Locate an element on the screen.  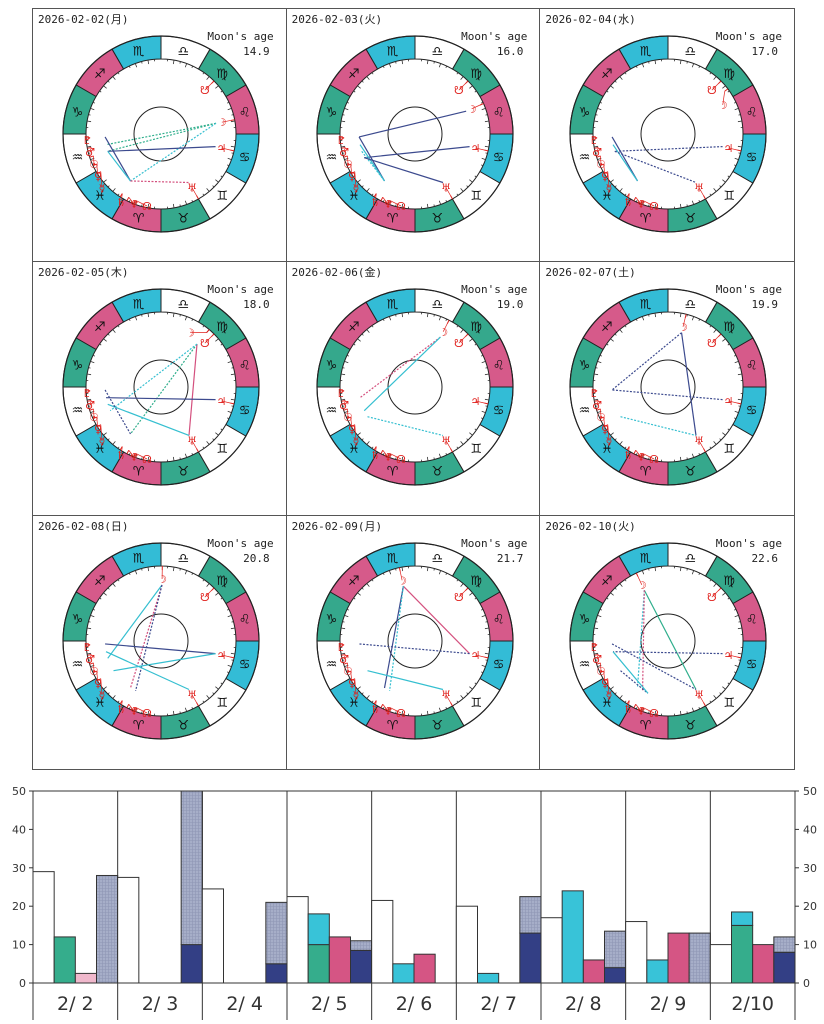
x-category-label: 2/ 9 is located at coordinates (668, 1004).